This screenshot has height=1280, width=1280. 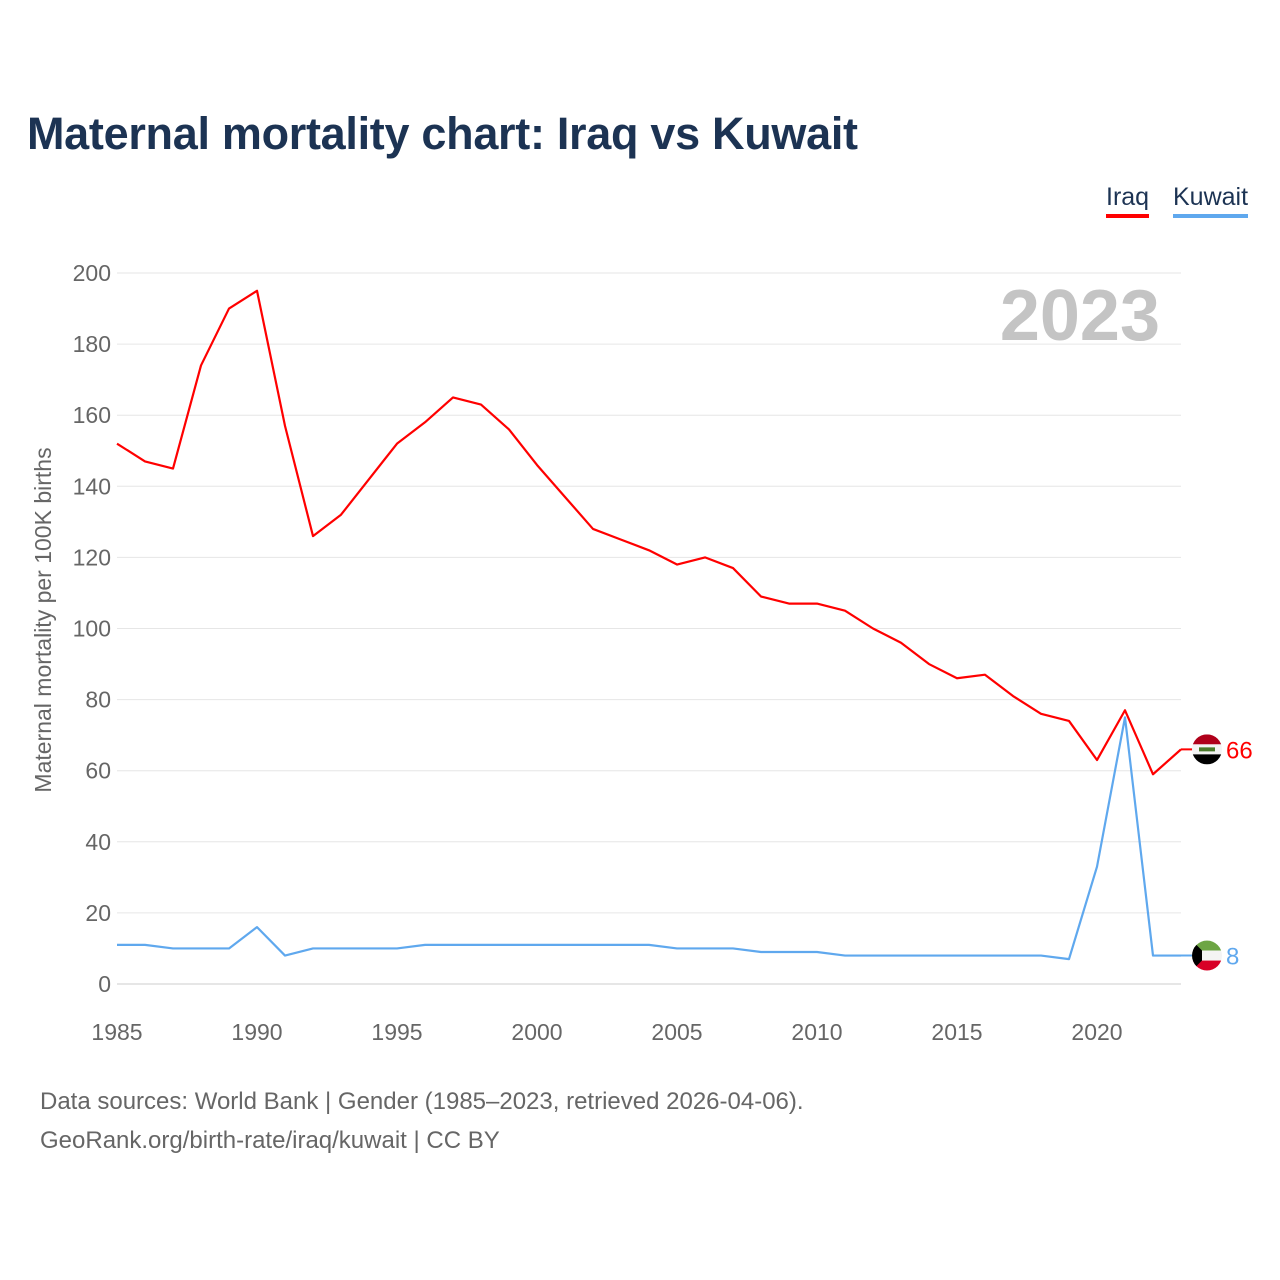 I want to click on y-tick-label: 20, so click(x=98, y=913).